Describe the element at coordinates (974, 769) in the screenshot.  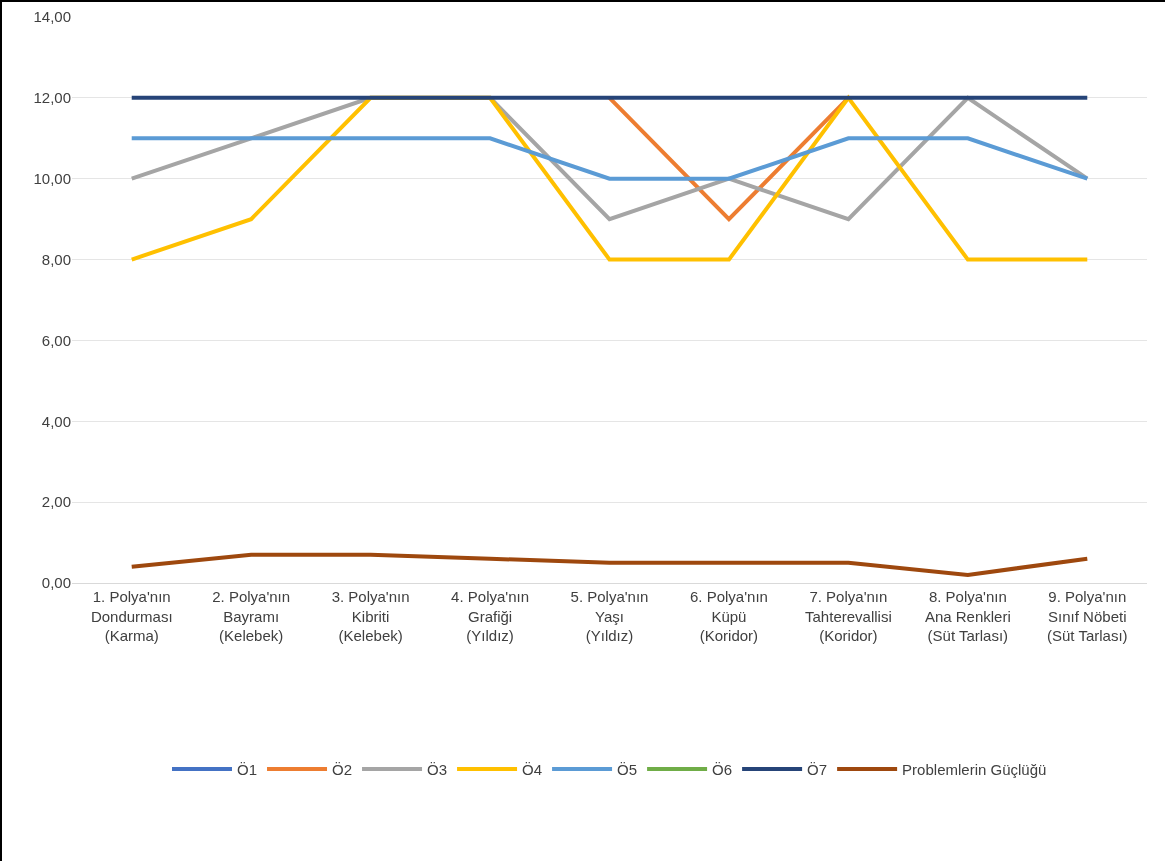
I see `legend-label: Problemlerin Güçlüğü` at that location.